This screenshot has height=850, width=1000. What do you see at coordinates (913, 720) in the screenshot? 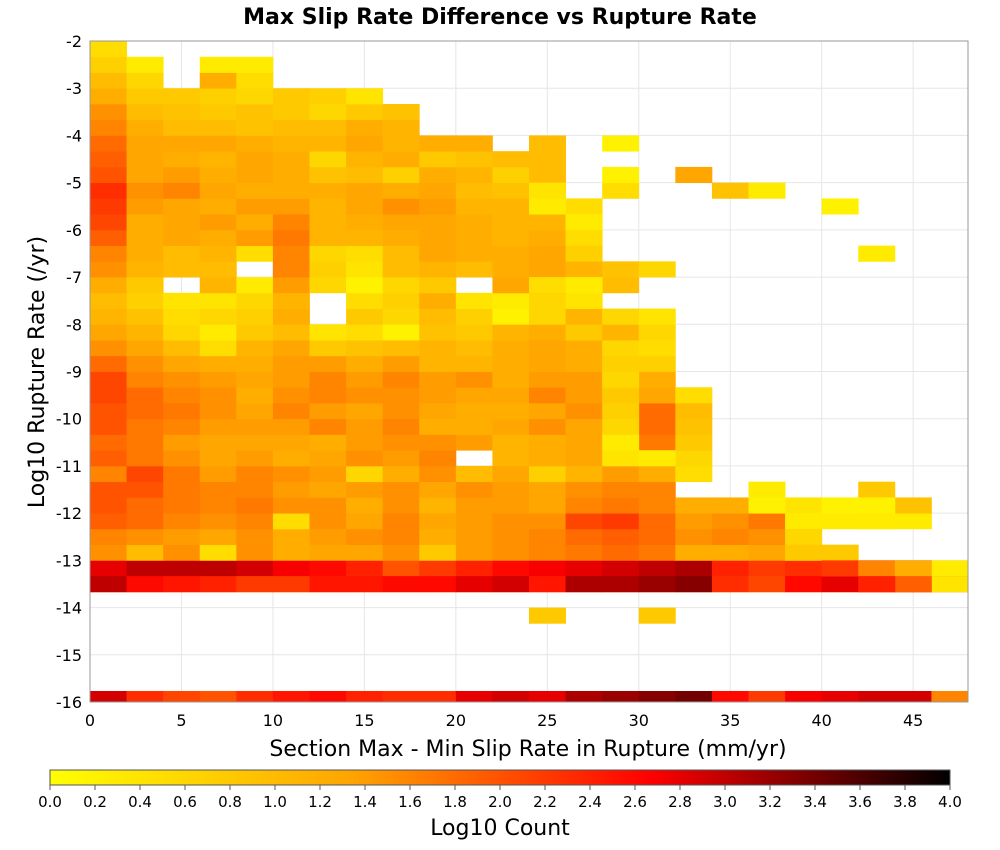
I see `x-tick-label: 45` at bounding box center [913, 720].